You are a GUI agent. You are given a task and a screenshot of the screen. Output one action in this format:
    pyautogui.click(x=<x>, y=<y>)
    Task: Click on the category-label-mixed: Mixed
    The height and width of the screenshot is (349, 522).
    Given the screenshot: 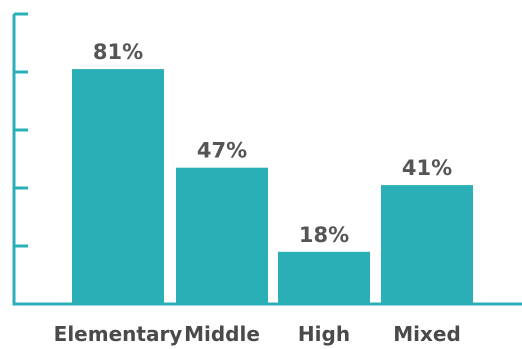 What is the action you would take?
    pyautogui.click(x=427, y=334)
    